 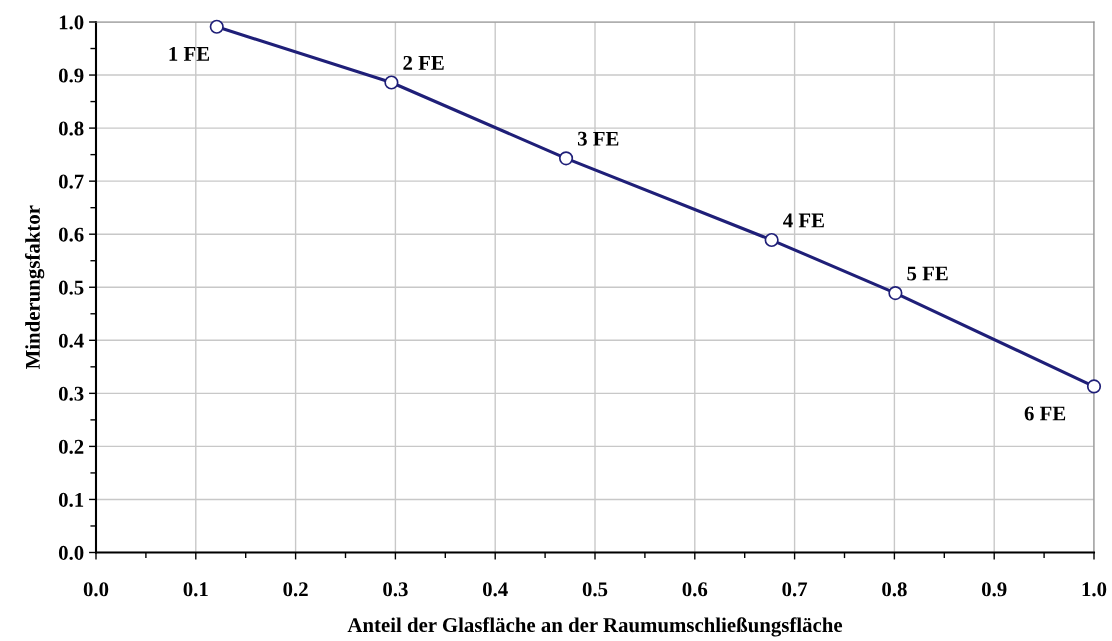 What do you see at coordinates (71, 446) in the screenshot?
I see `y-tick-label: 0.2` at bounding box center [71, 446].